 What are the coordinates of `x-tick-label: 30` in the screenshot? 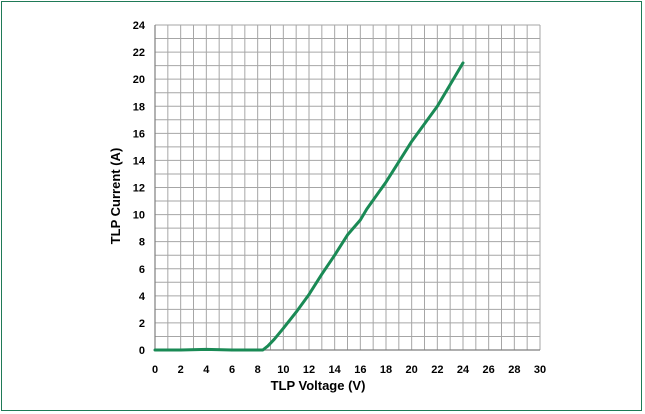 It's located at (540, 370).